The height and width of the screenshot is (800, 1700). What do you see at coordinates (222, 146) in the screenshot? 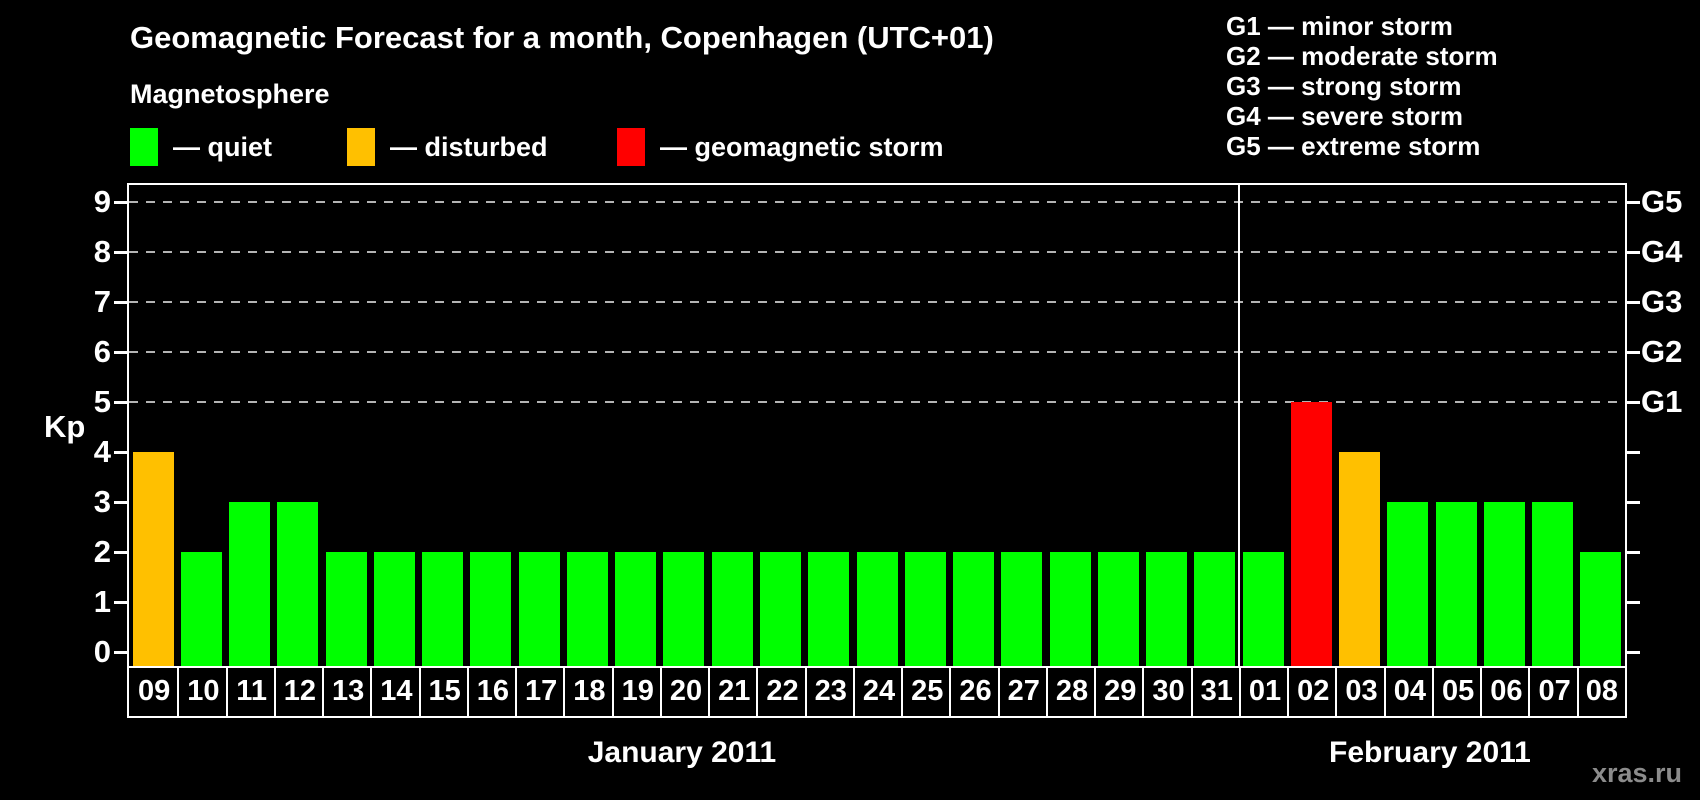
I see `legend-item-label: — quiet` at bounding box center [222, 146].